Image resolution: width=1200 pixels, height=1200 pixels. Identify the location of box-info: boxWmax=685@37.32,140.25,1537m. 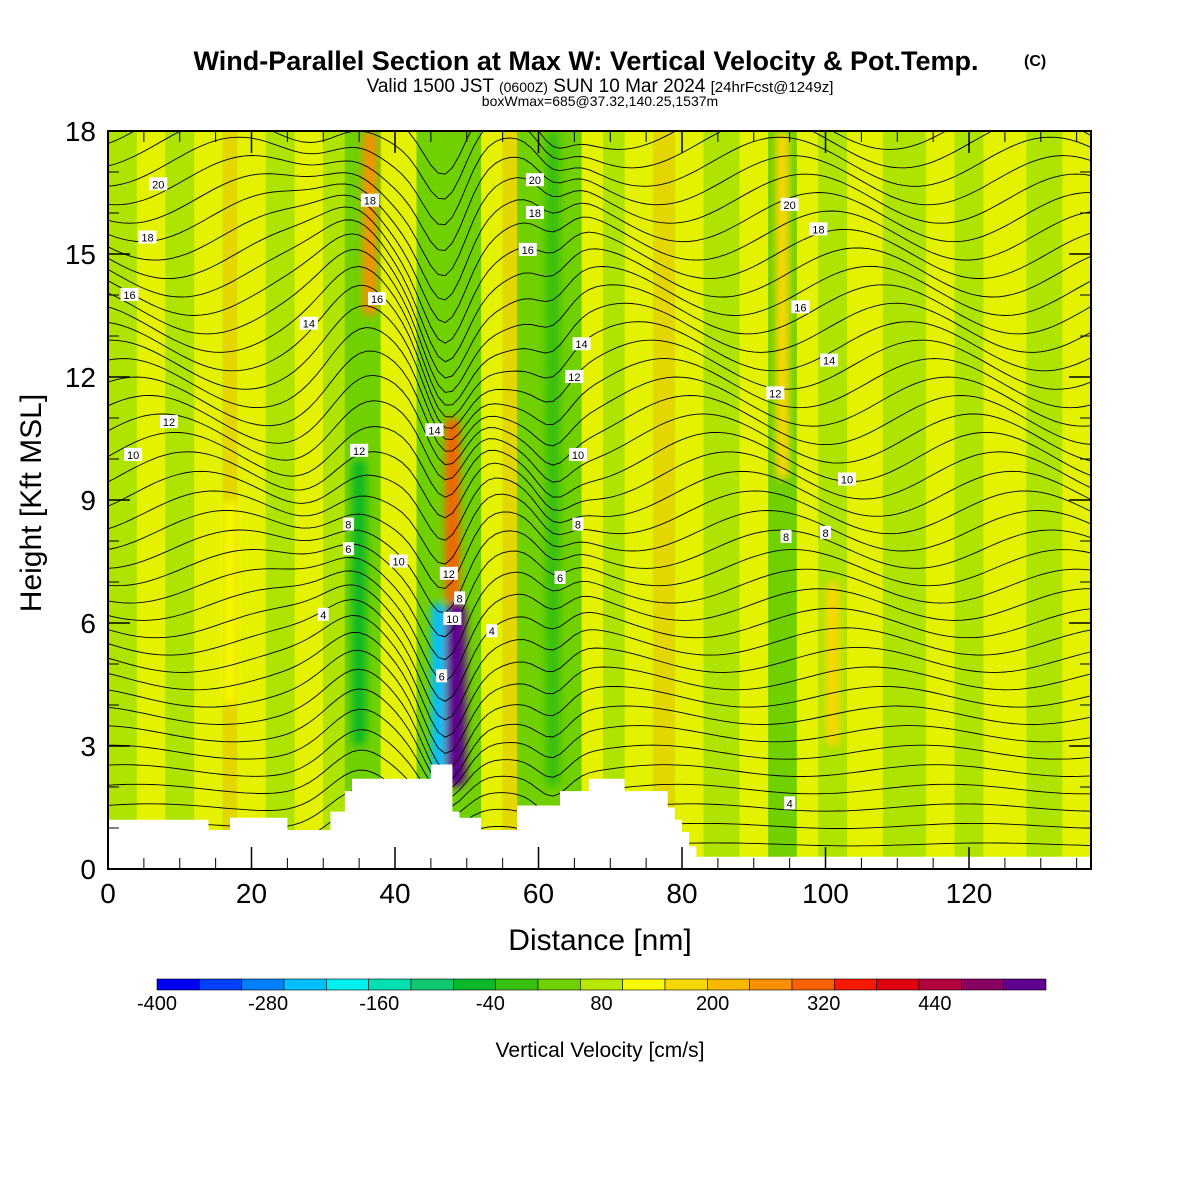
(600, 101).